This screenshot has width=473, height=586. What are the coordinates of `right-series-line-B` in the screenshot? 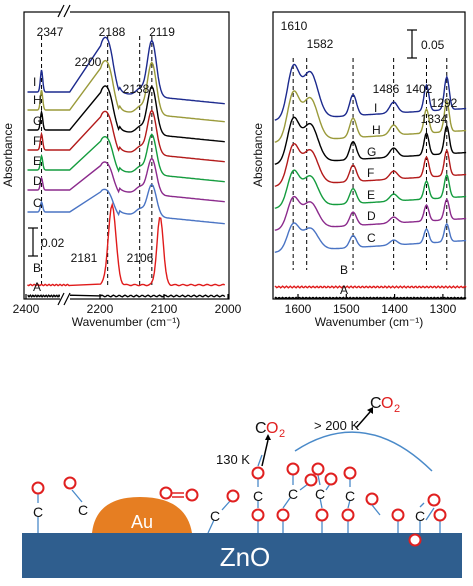 It's located at (370, 287).